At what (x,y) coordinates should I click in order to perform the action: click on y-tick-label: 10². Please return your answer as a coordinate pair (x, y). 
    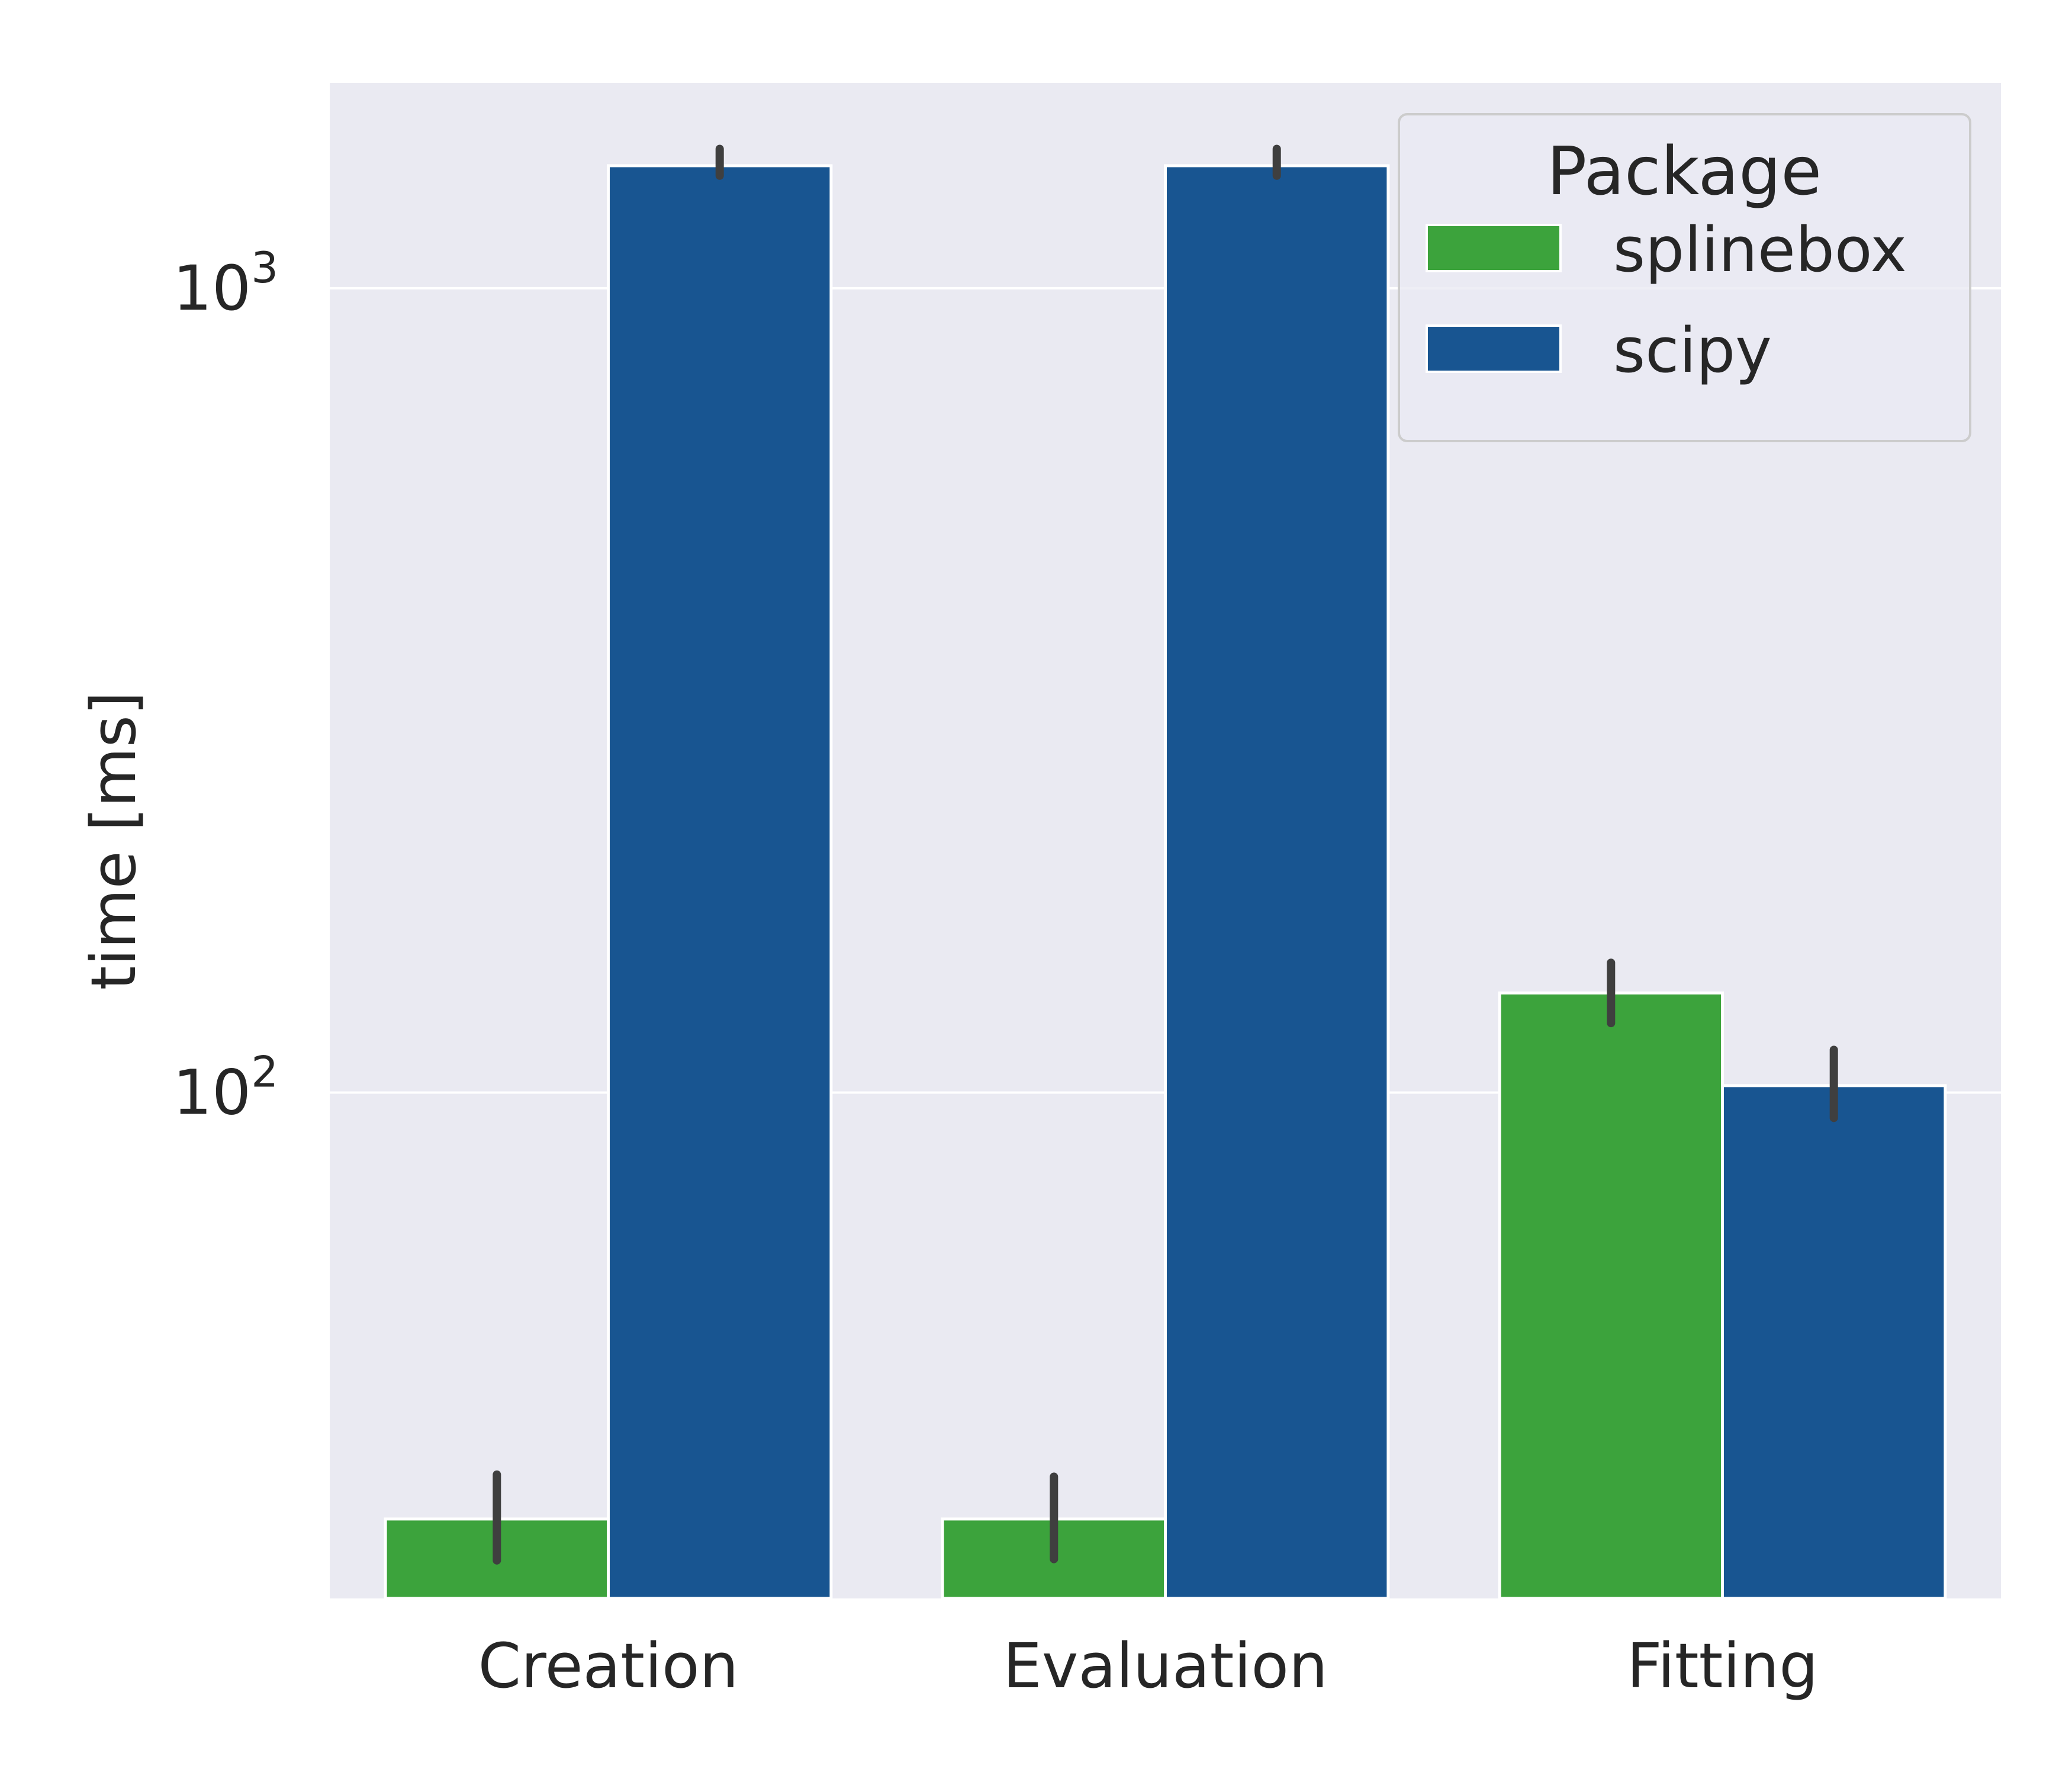
    Looking at the image, I should click on (225, 1087).